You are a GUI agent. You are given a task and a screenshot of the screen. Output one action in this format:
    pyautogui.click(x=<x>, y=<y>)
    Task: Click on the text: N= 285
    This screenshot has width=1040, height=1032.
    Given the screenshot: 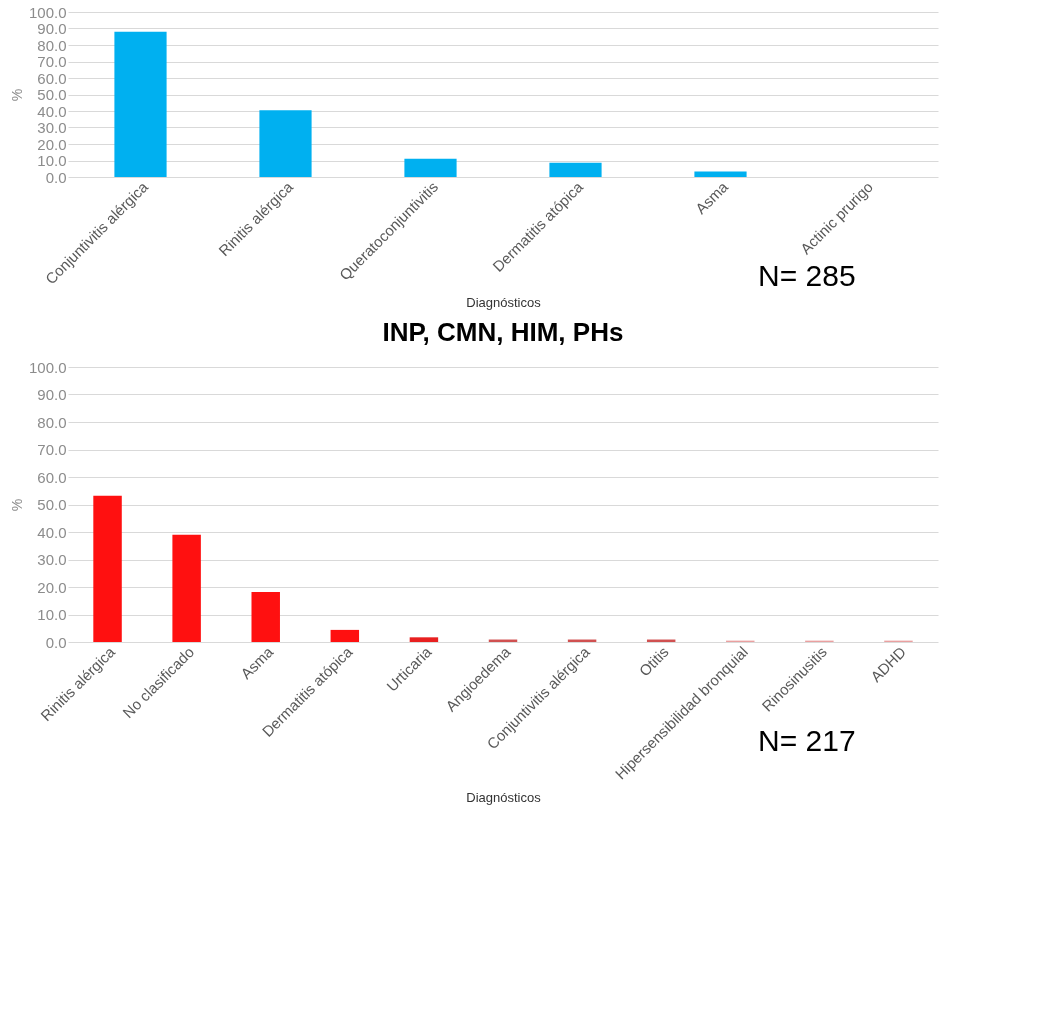 What is the action you would take?
    pyautogui.click(x=807, y=275)
    